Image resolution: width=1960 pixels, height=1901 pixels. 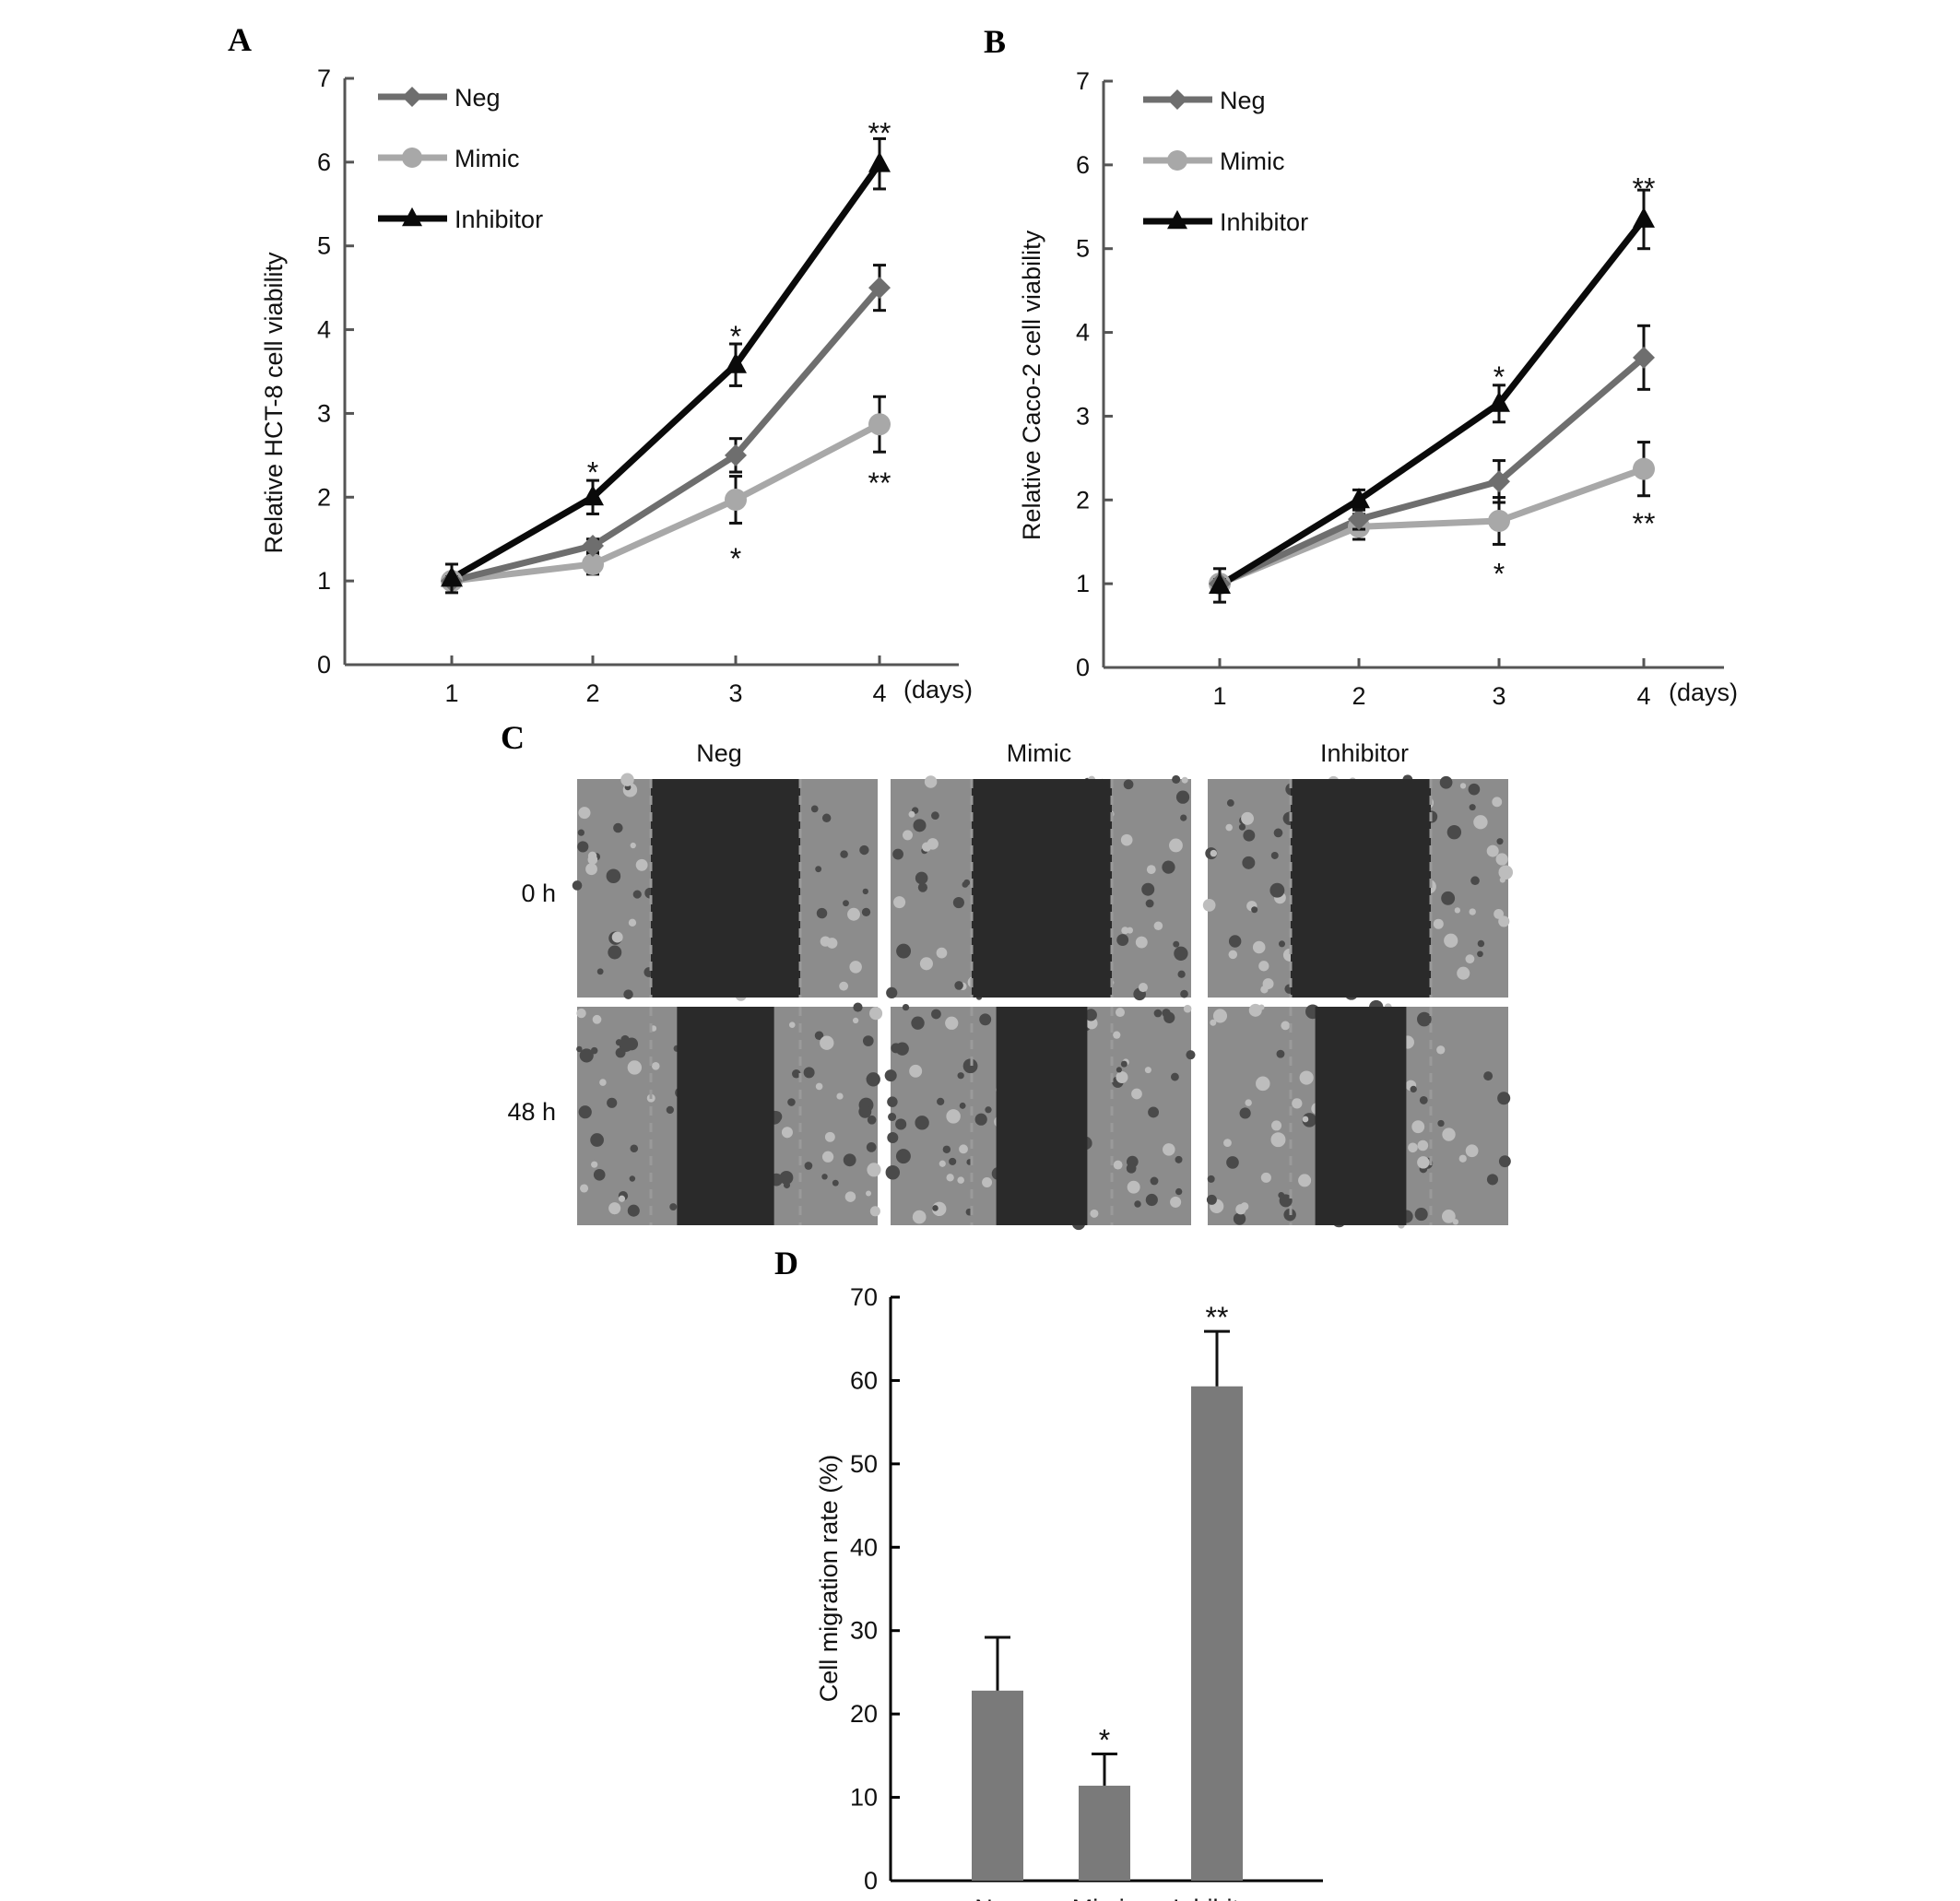 What do you see at coordinates (324, 497) in the screenshot?
I see `panel-a-y-tick-label: 2` at bounding box center [324, 497].